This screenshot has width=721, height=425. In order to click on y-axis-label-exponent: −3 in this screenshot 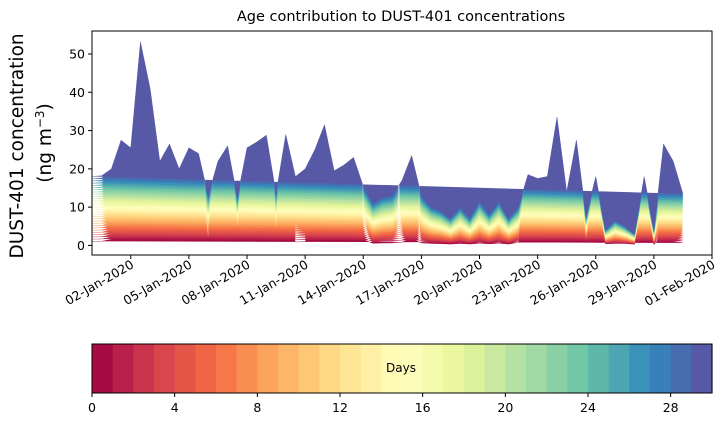, I will do `click(40, 119)`.